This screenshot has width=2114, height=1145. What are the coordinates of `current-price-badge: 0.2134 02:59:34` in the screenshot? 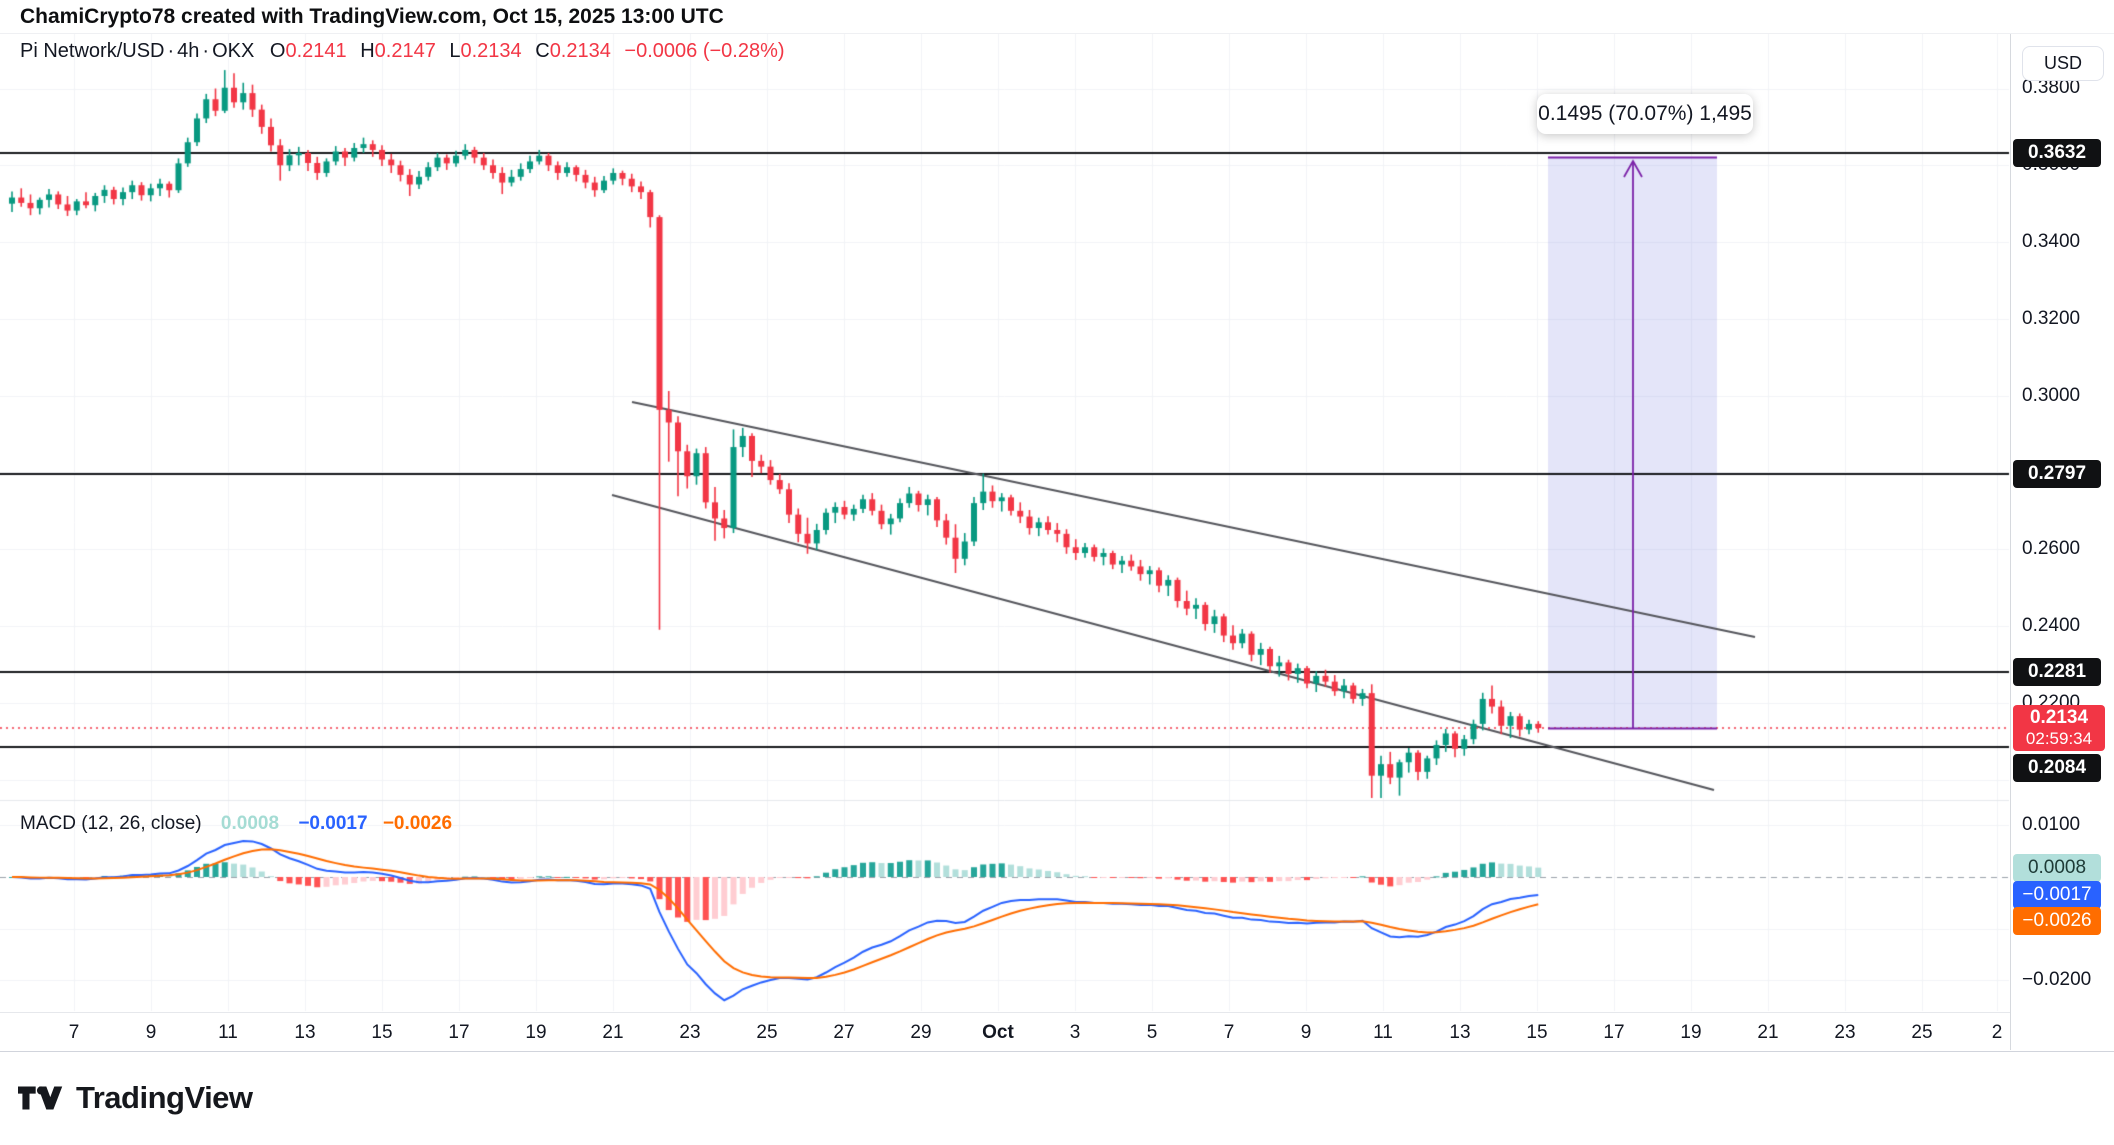 It's located at (2059, 728).